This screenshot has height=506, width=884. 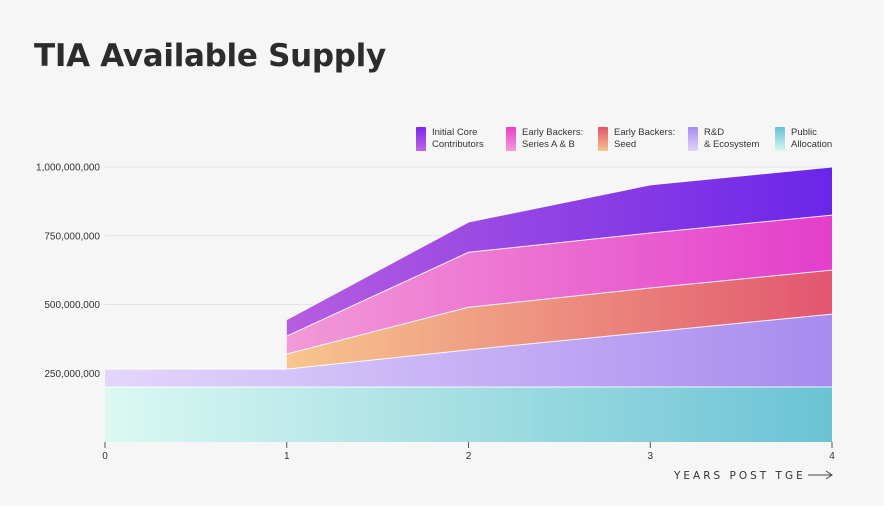 I want to click on arrow-right-icon, so click(x=820, y=475).